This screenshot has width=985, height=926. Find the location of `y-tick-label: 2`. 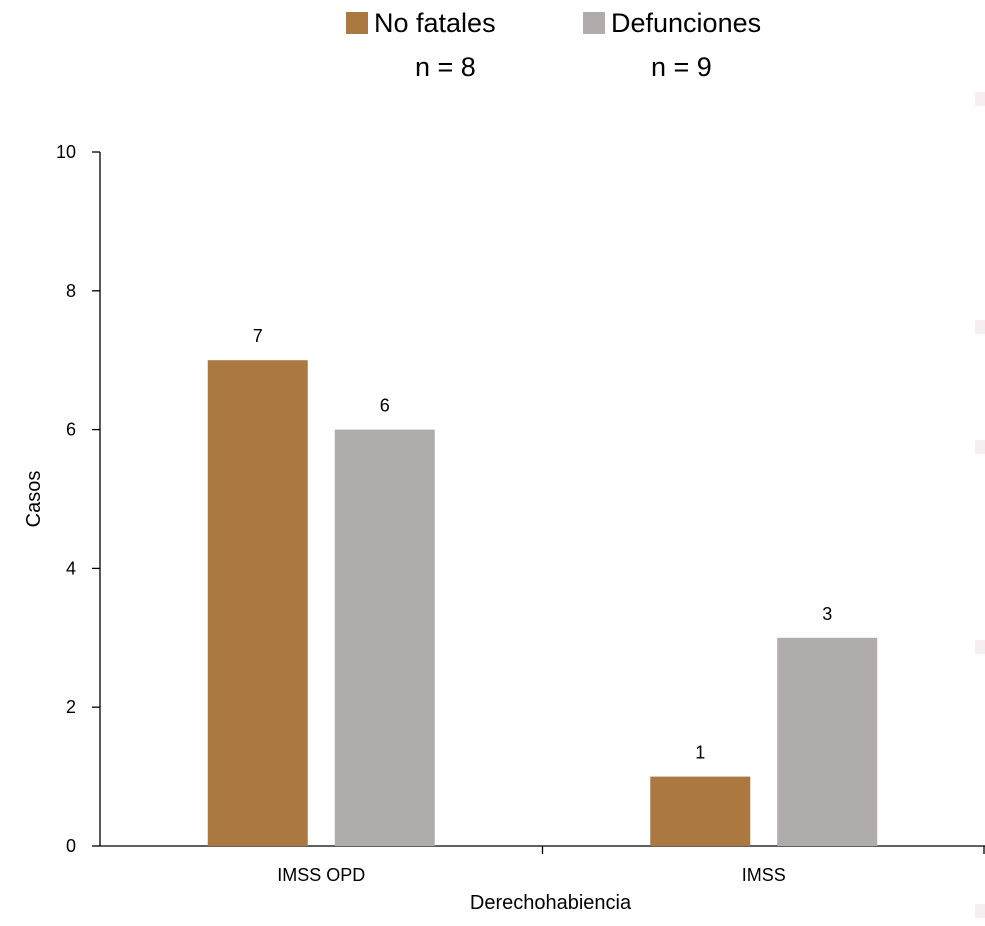

y-tick-label: 2 is located at coordinates (71, 707).